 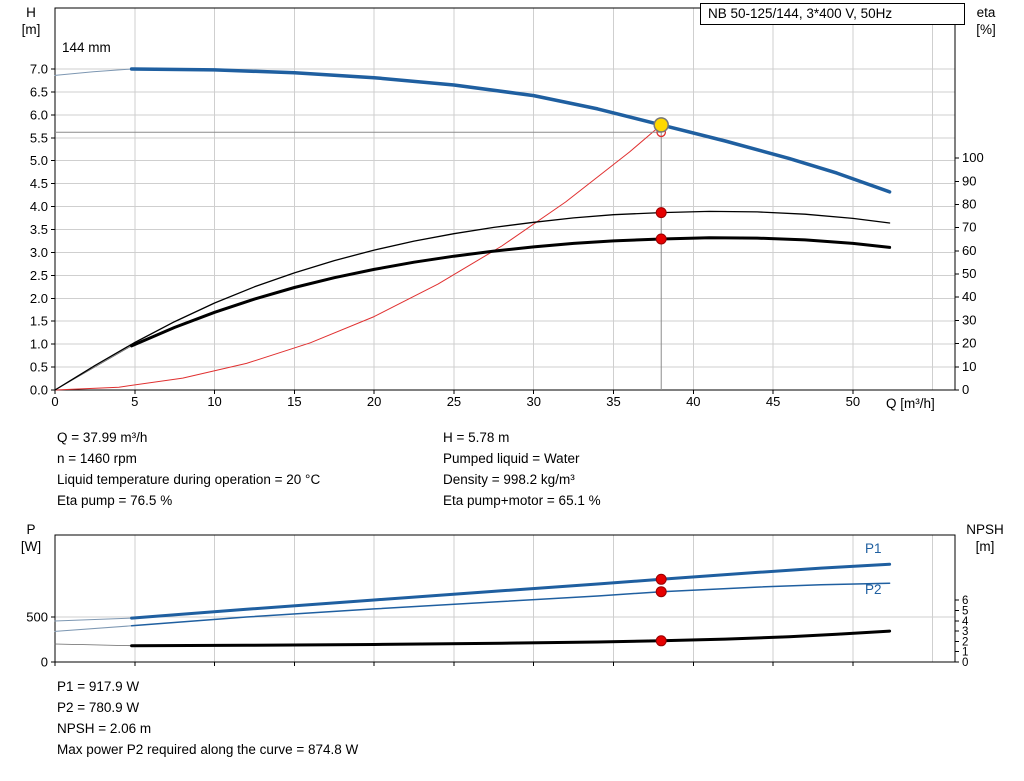 I want to click on info-density: Density = 998.2 kg/m³, so click(x=509, y=479).